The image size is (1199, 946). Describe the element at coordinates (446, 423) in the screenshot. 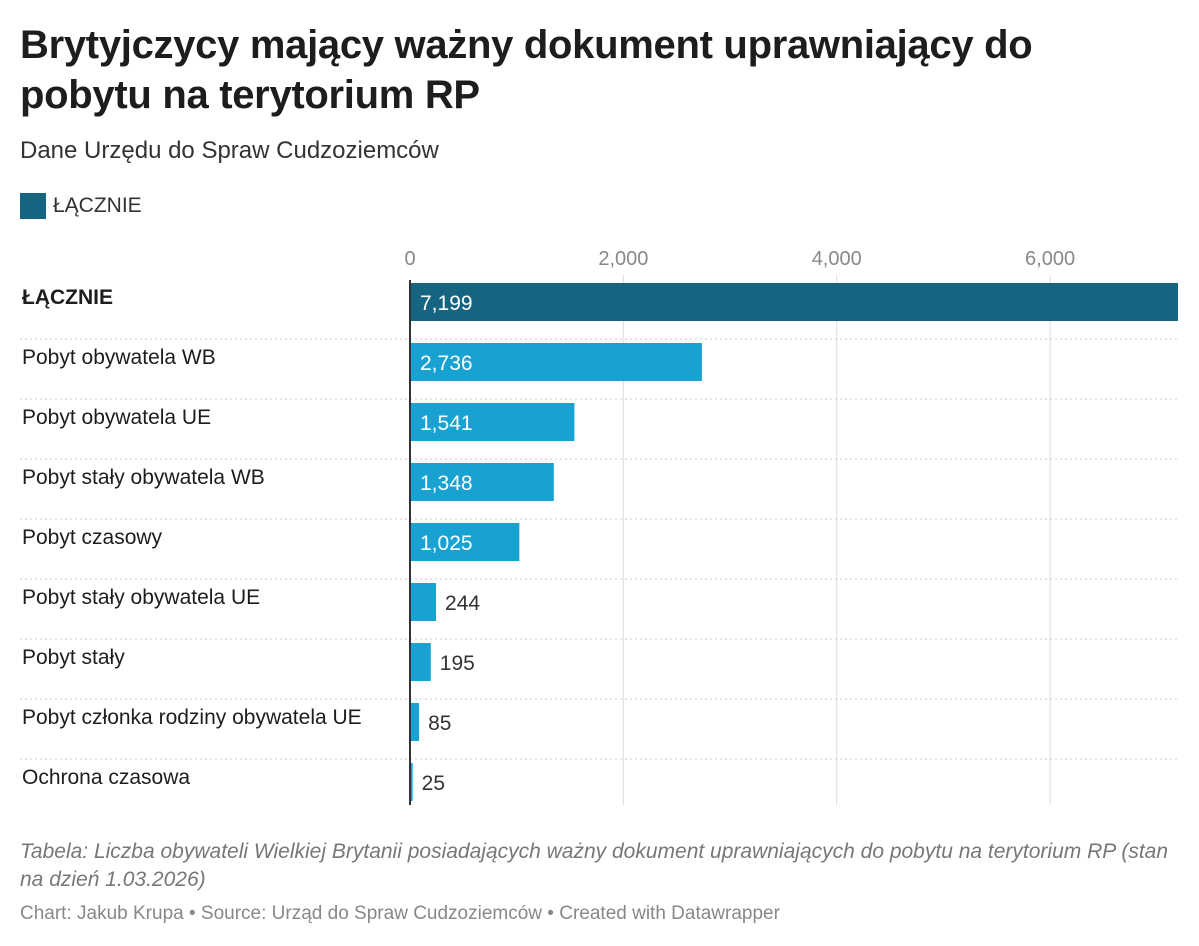

I see `value-label: 1,541` at that location.